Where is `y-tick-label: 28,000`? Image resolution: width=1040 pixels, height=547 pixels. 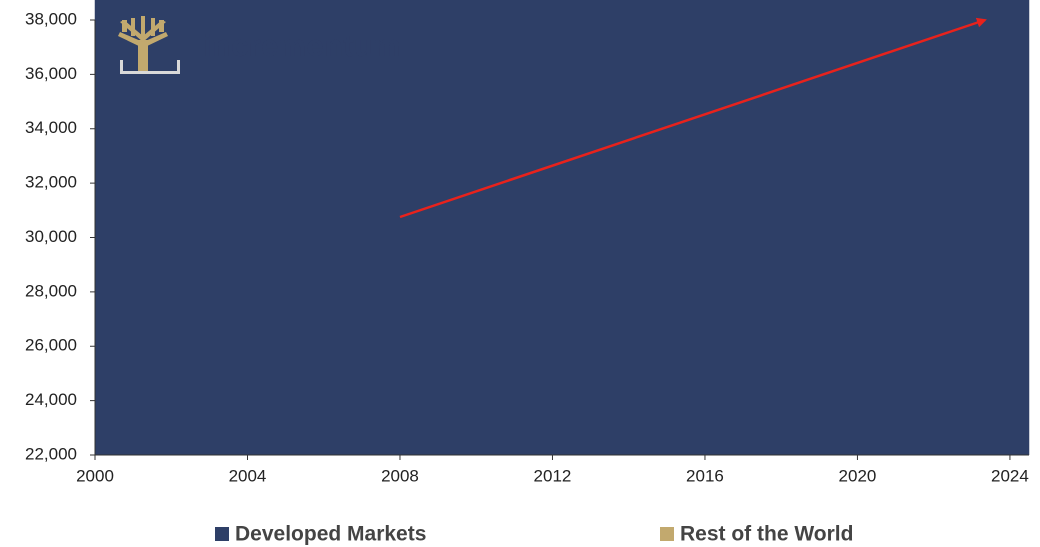
y-tick-label: 28,000 is located at coordinates (51, 290).